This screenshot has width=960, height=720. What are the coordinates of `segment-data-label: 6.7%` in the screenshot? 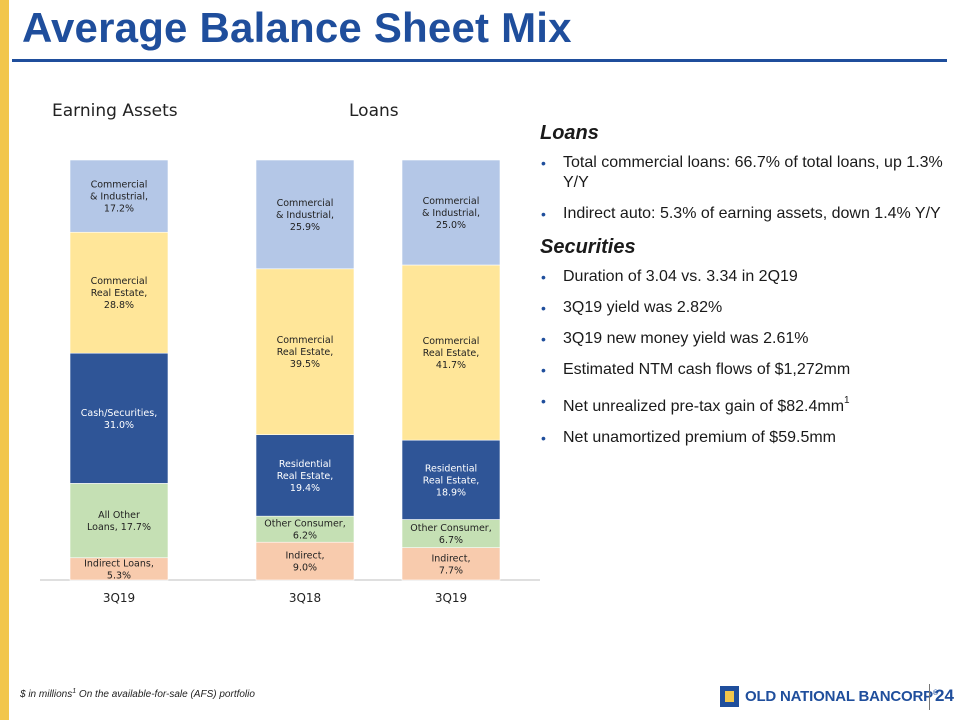 It's located at (451, 540).